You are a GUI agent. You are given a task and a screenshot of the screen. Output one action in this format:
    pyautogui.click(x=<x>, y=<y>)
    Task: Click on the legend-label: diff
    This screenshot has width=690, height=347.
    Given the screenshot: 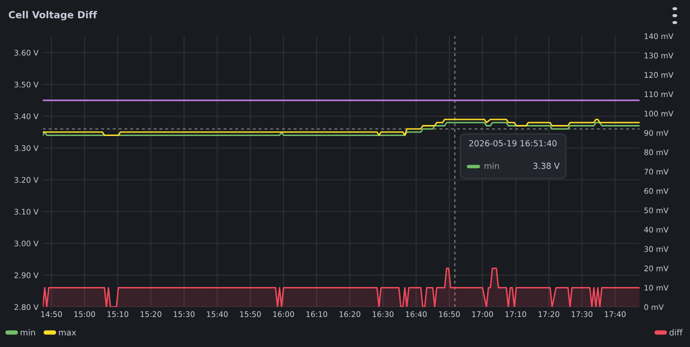 What is the action you would take?
    pyautogui.click(x=676, y=332)
    